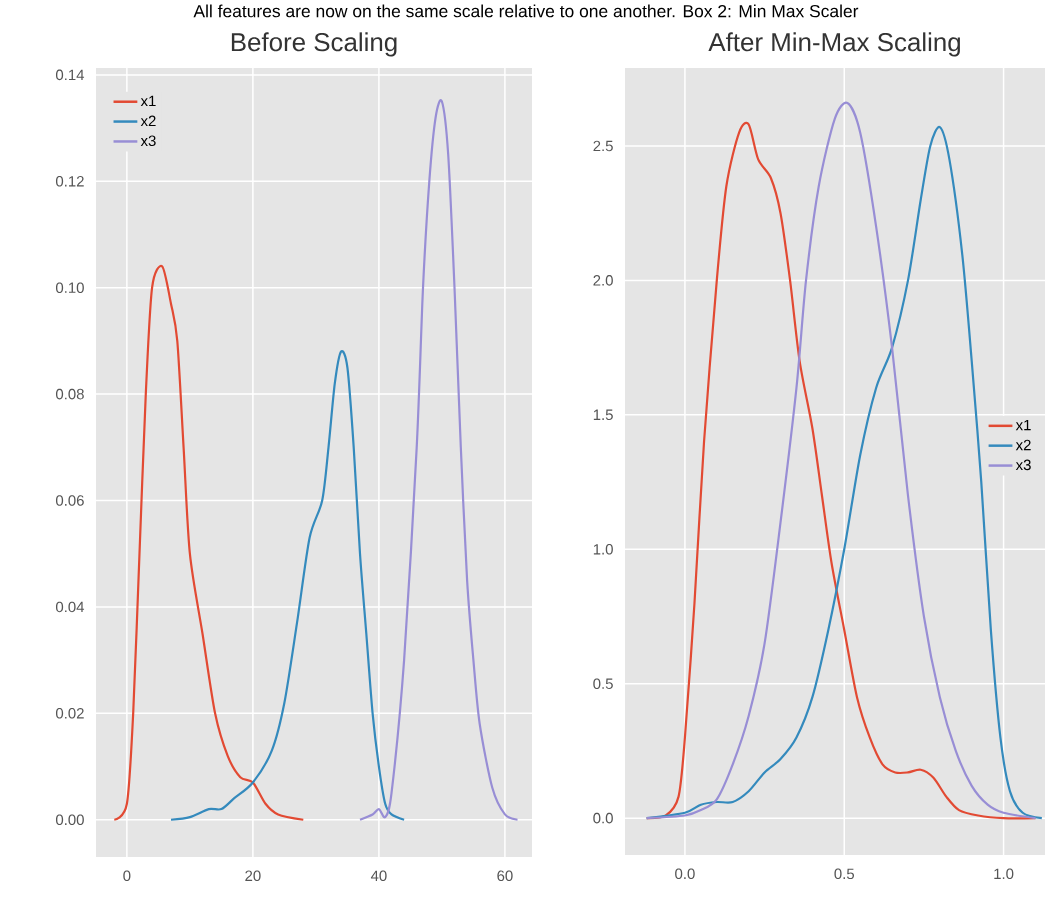  Describe the element at coordinates (505, 876) in the screenshot. I see `x-tick-label: 60` at that location.